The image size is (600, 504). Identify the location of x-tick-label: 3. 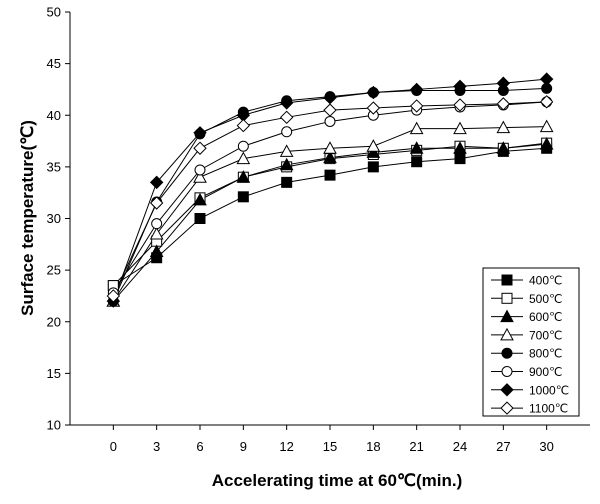
(156, 446).